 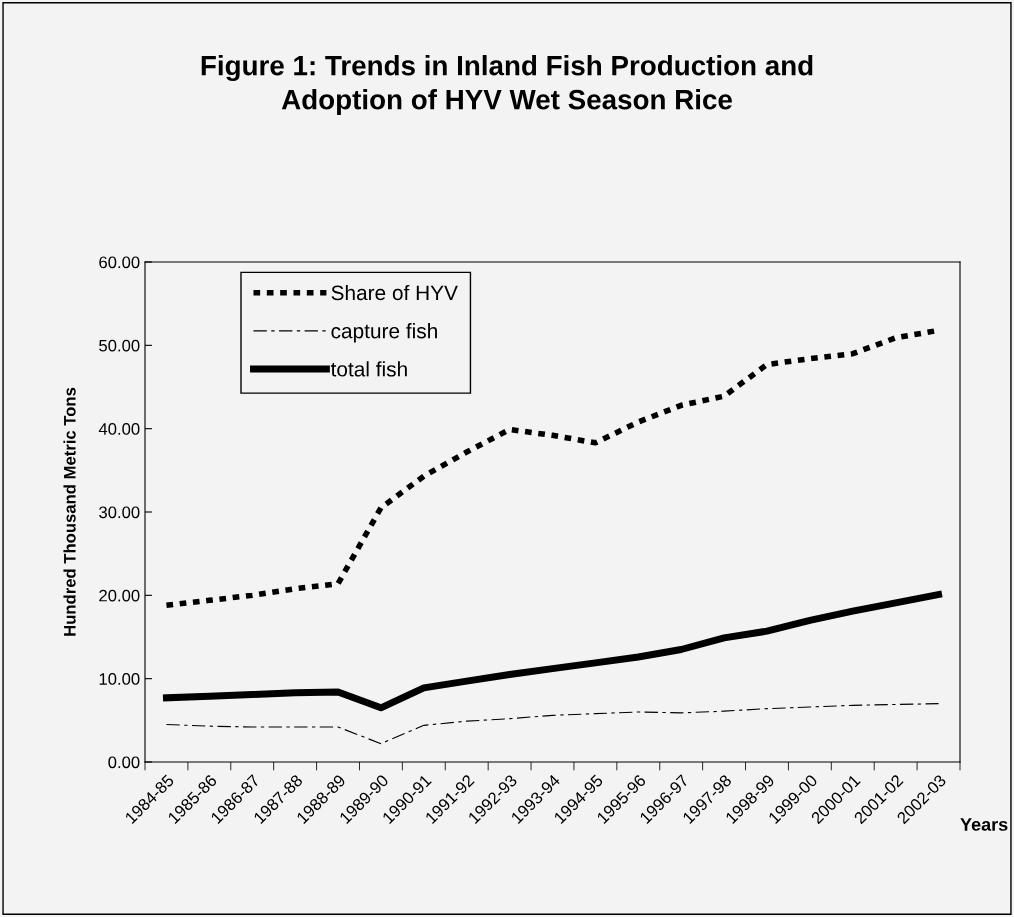 What do you see at coordinates (552, 724) in the screenshot?
I see `line-series` at bounding box center [552, 724].